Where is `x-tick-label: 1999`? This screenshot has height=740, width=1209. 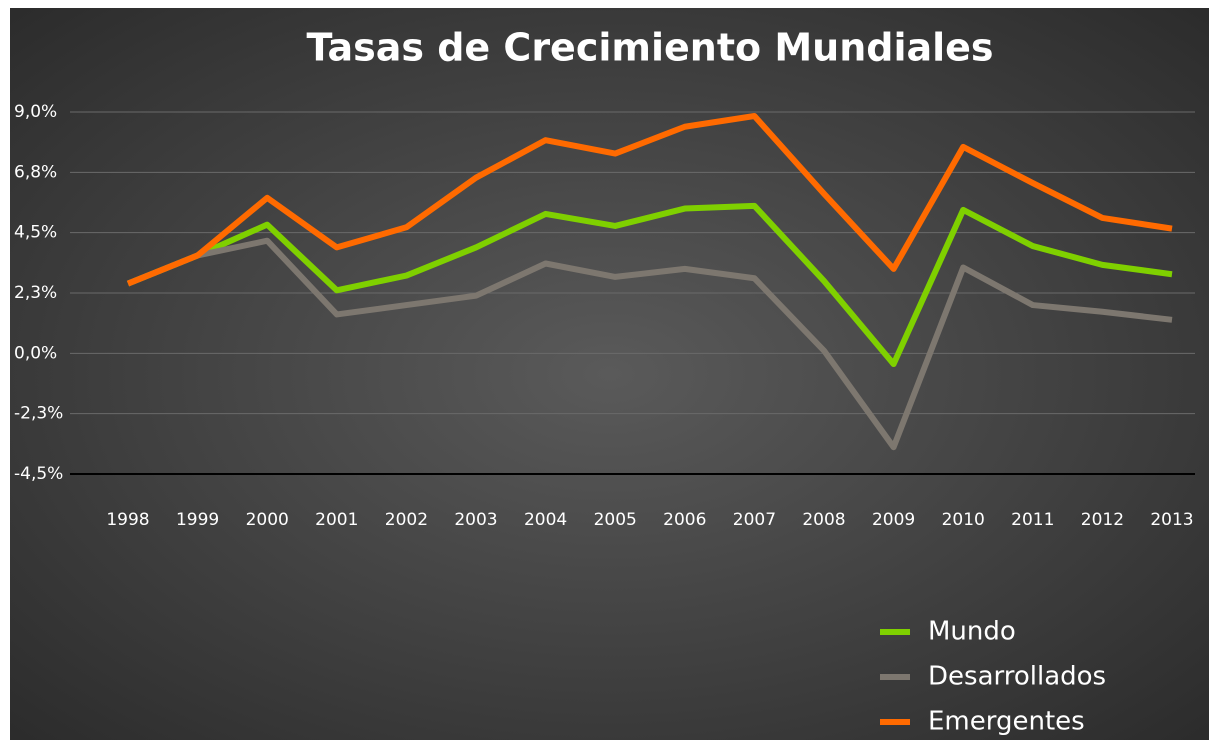
x-tick-label: 1999 is located at coordinates (197, 520).